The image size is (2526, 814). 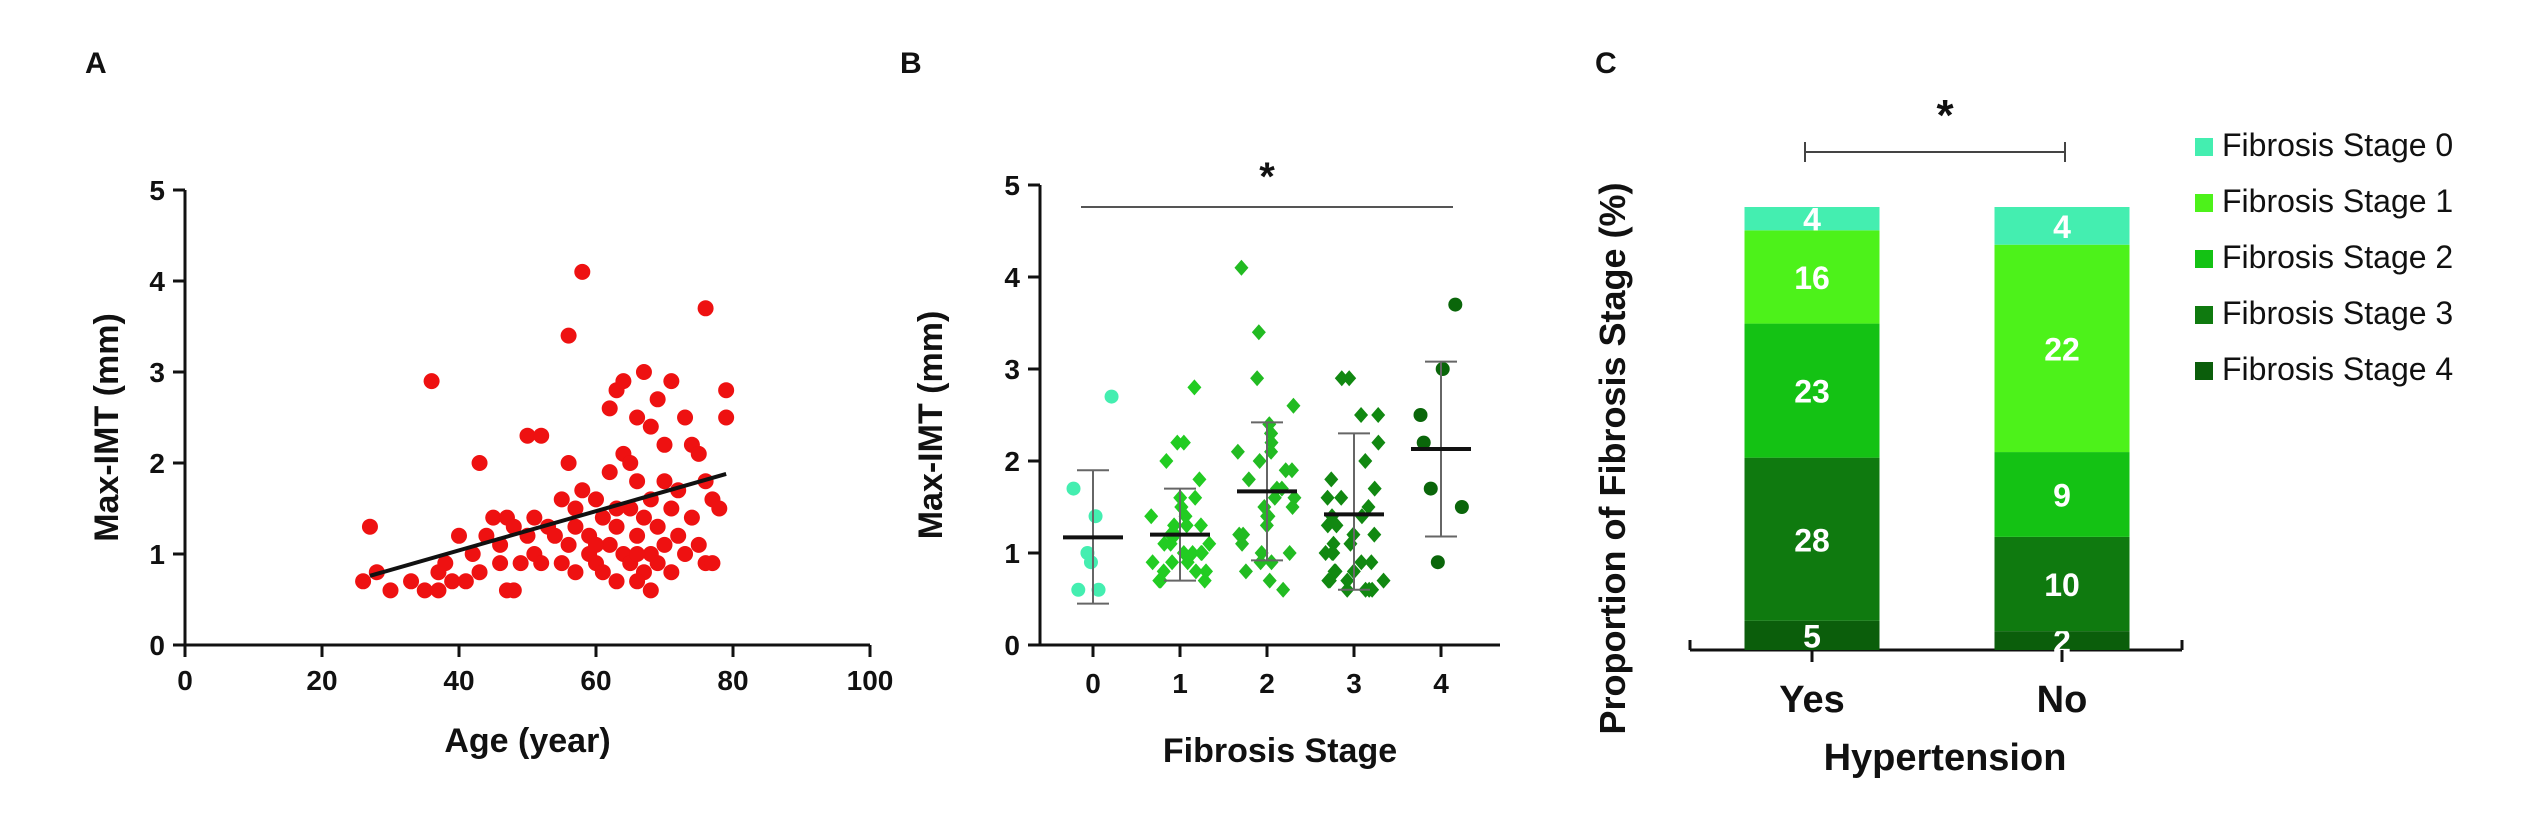 I want to click on panel-c-legend-label: Fibrosis Stage 2, so click(x=2337, y=257).